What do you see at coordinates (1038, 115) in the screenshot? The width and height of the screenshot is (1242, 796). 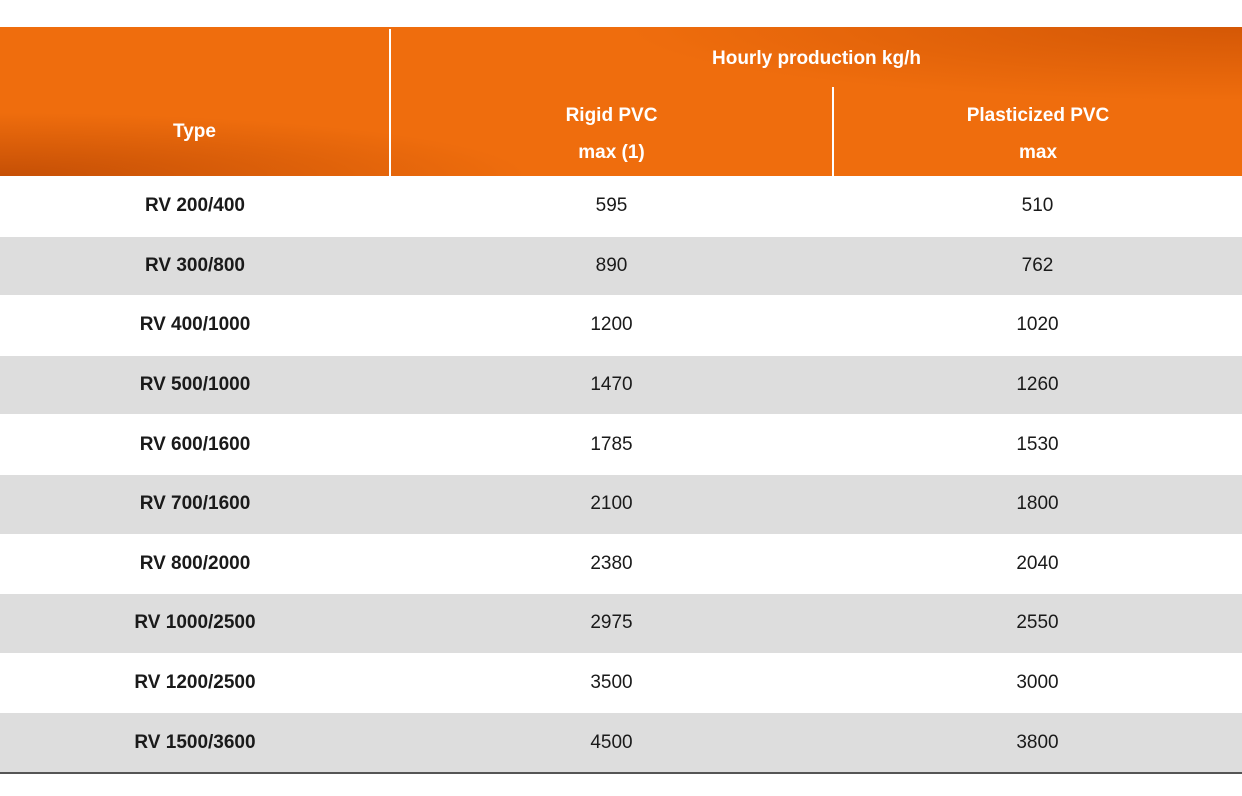 I see `header-plasticized-pvc: Plasticized PVC` at bounding box center [1038, 115].